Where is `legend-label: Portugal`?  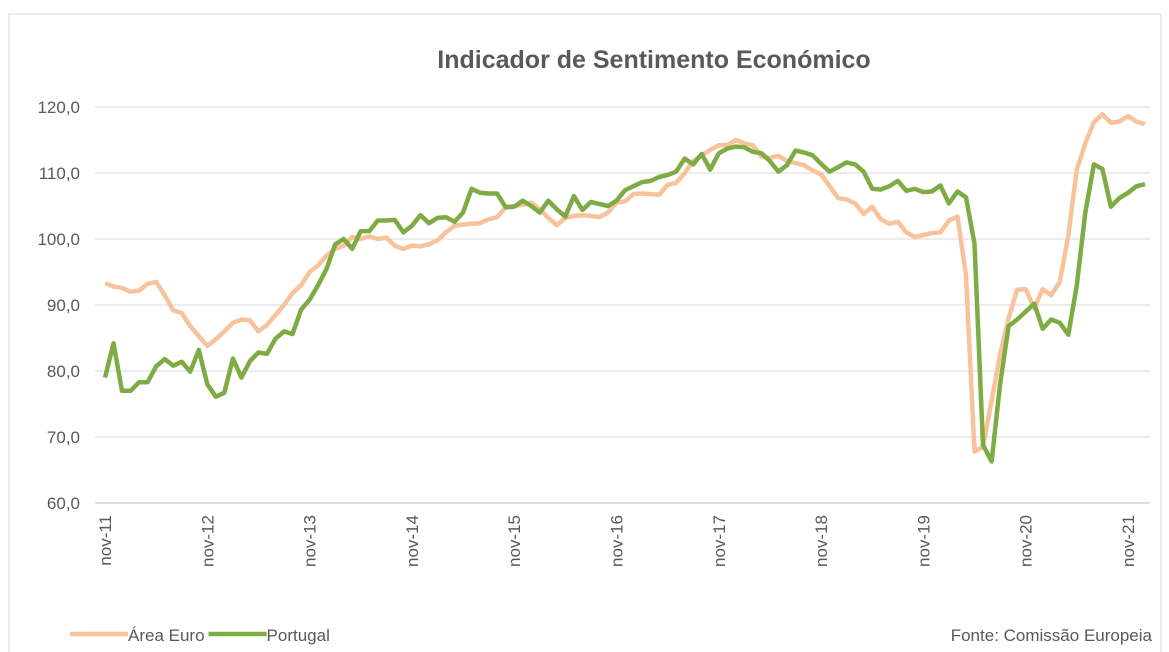
legend-label: Portugal is located at coordinates (298, 635).